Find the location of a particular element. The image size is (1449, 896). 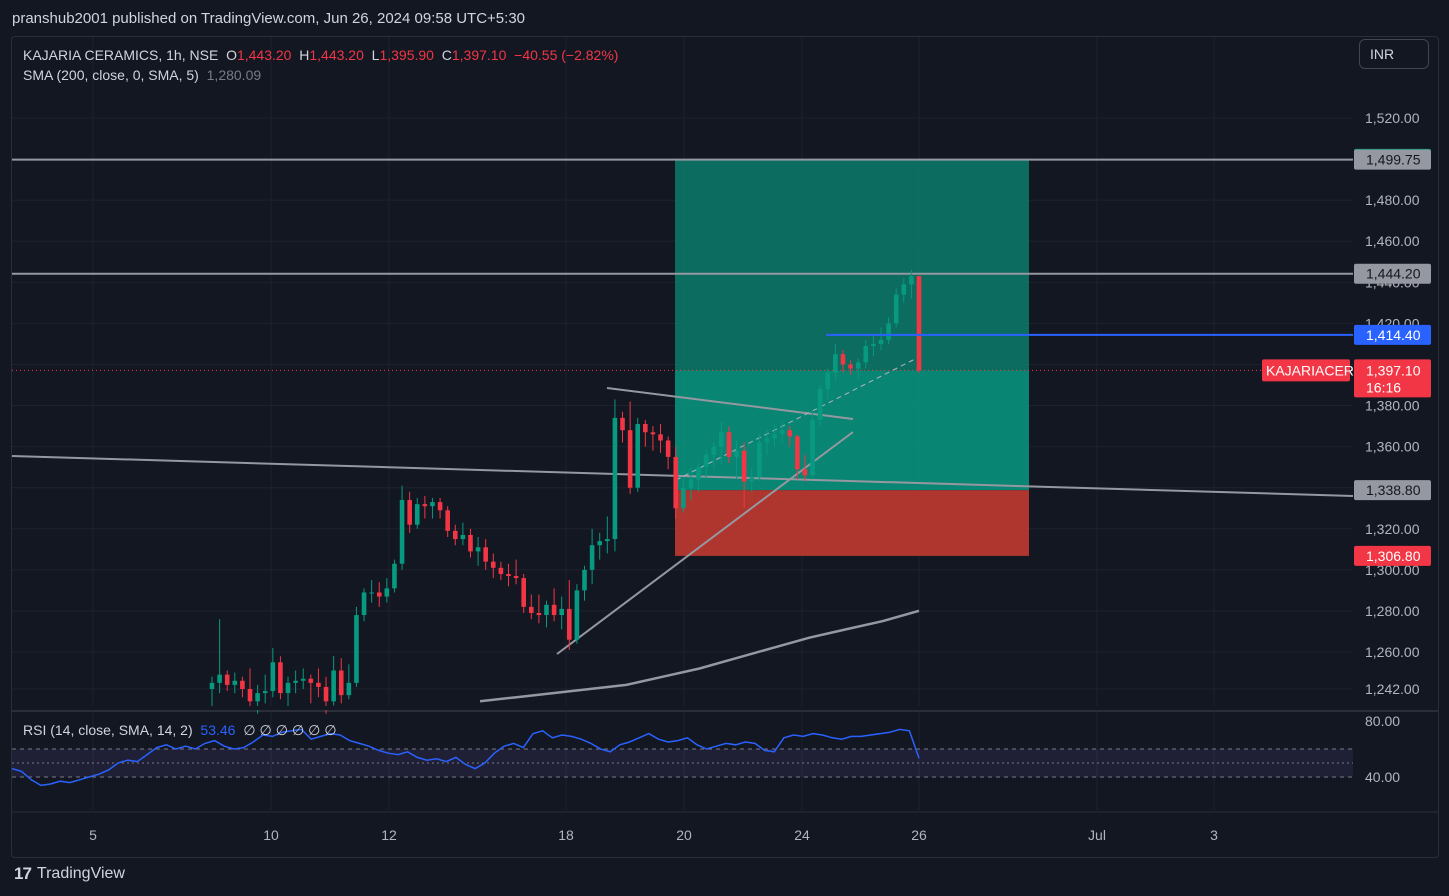

price-tick-label: 1,460.00 is located at coordinates (1392, 241).